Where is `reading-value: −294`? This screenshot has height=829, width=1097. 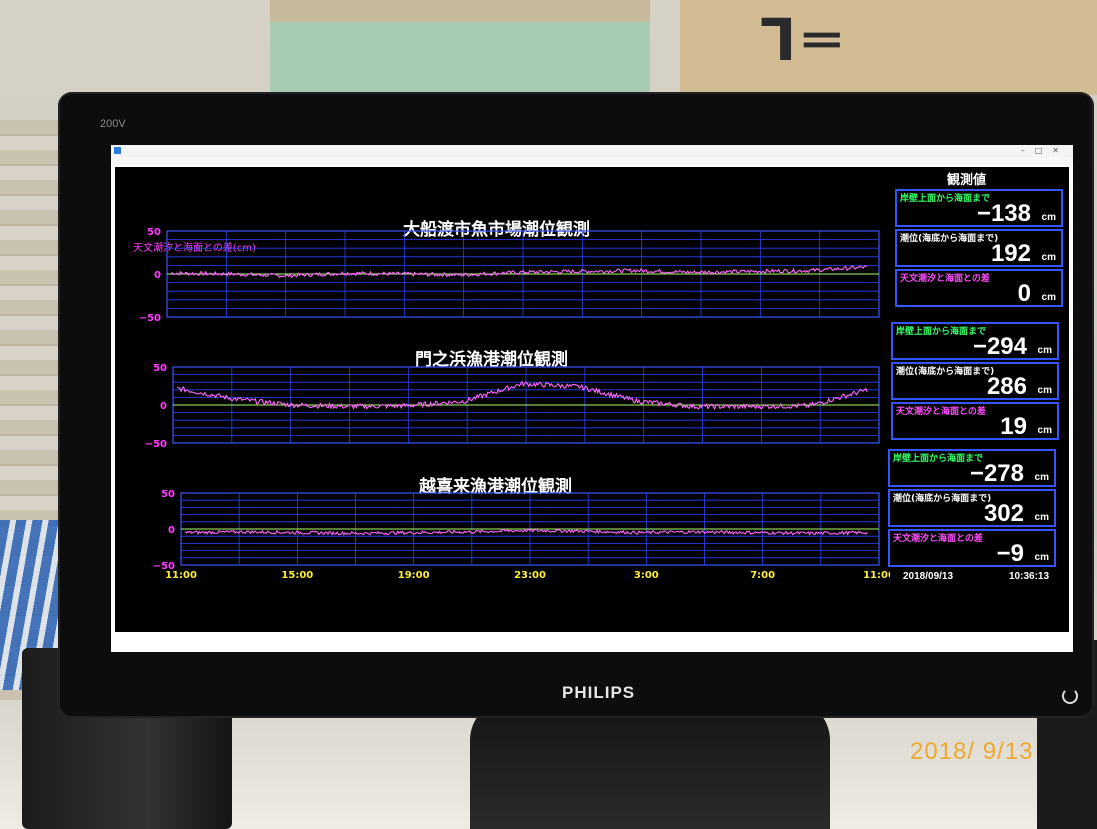 reading-value: −294 is located at coordinates (999, 346).